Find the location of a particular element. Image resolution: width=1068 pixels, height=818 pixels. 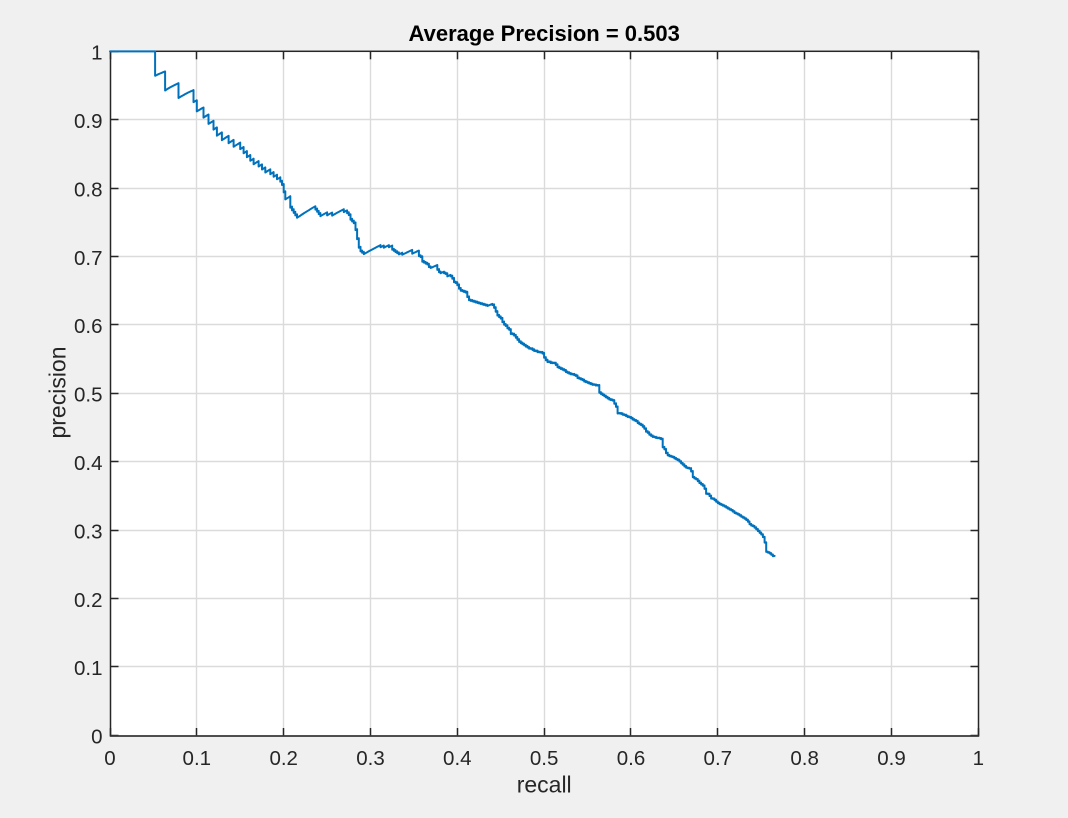

svg-text: recall is located at coordinates (544, 785).